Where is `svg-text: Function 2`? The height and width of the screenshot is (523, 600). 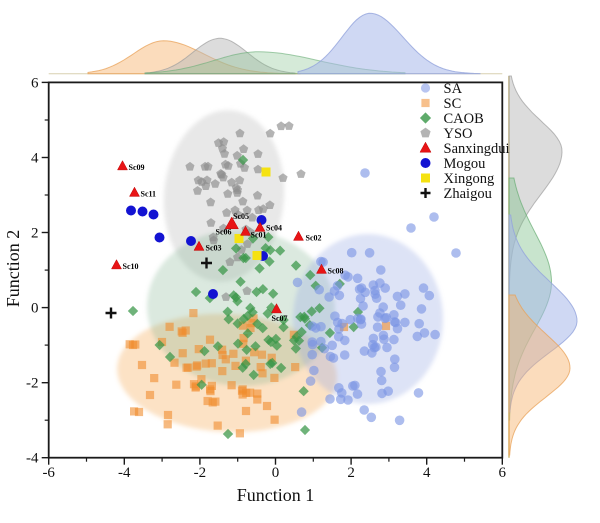 svg-text: Function 2 is located at coordinates (13, 269).